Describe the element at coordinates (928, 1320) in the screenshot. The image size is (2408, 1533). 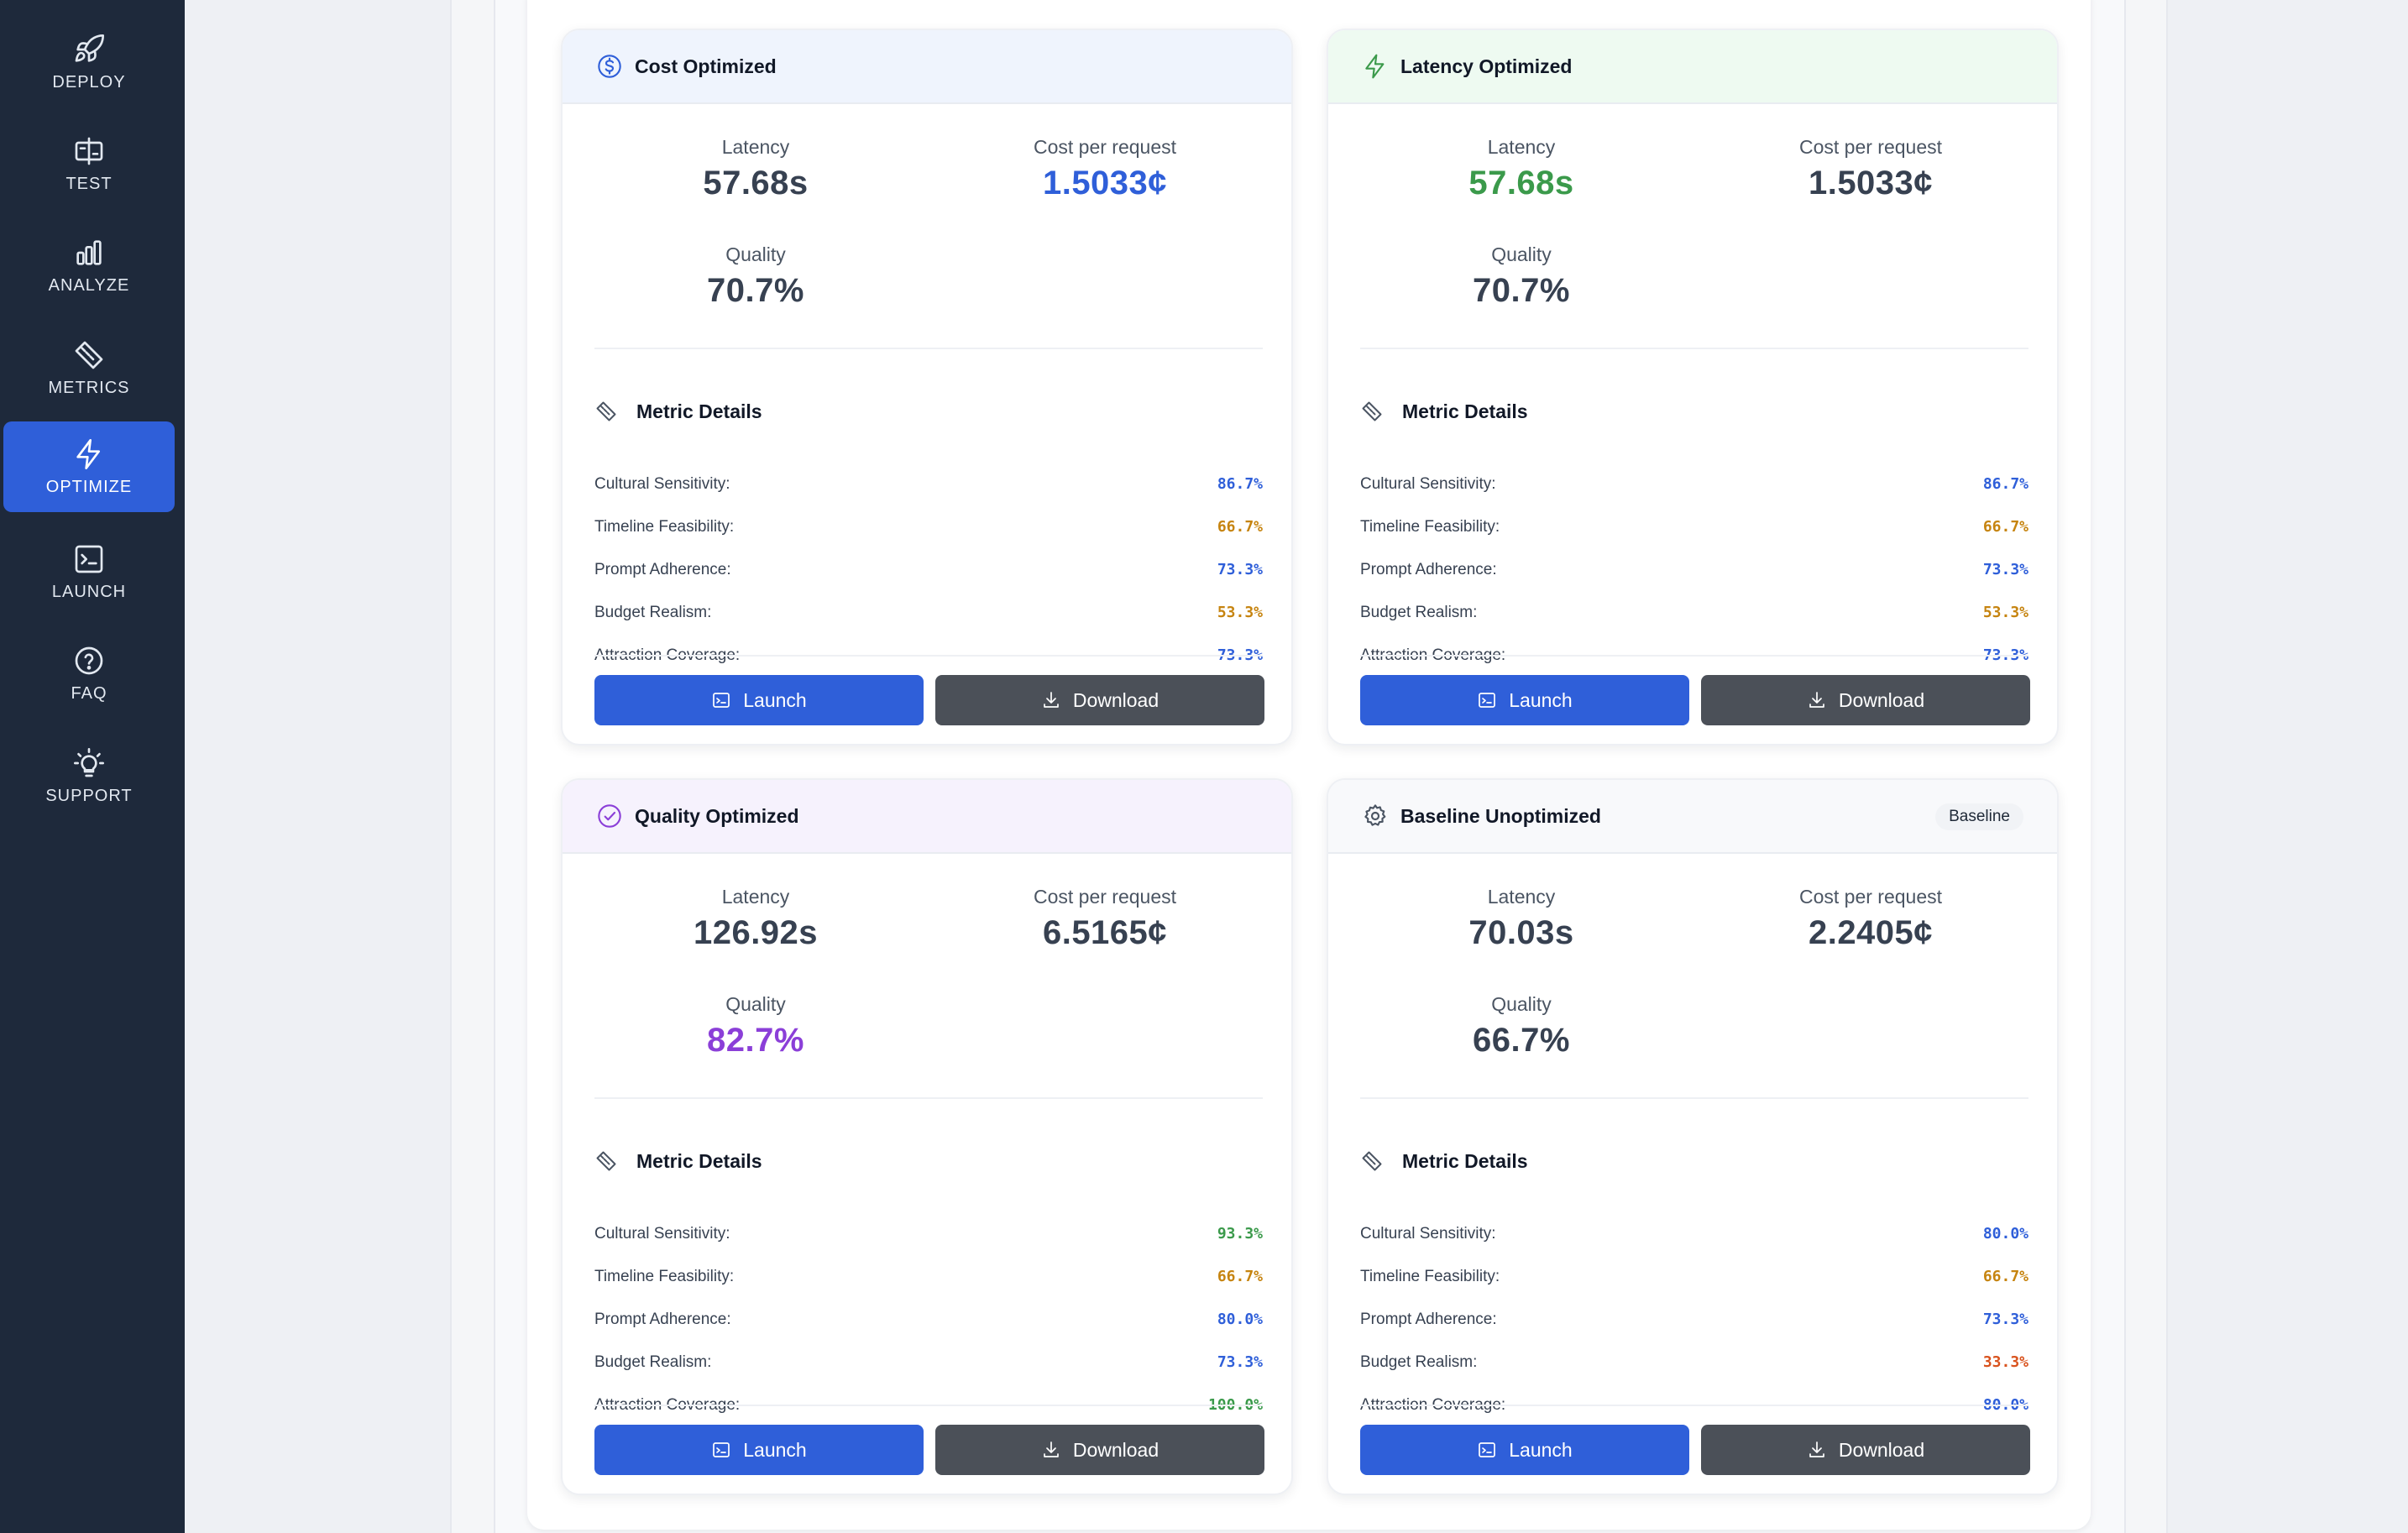
I see `metric-row: Prompt Adherence: 80.0%` at that location.